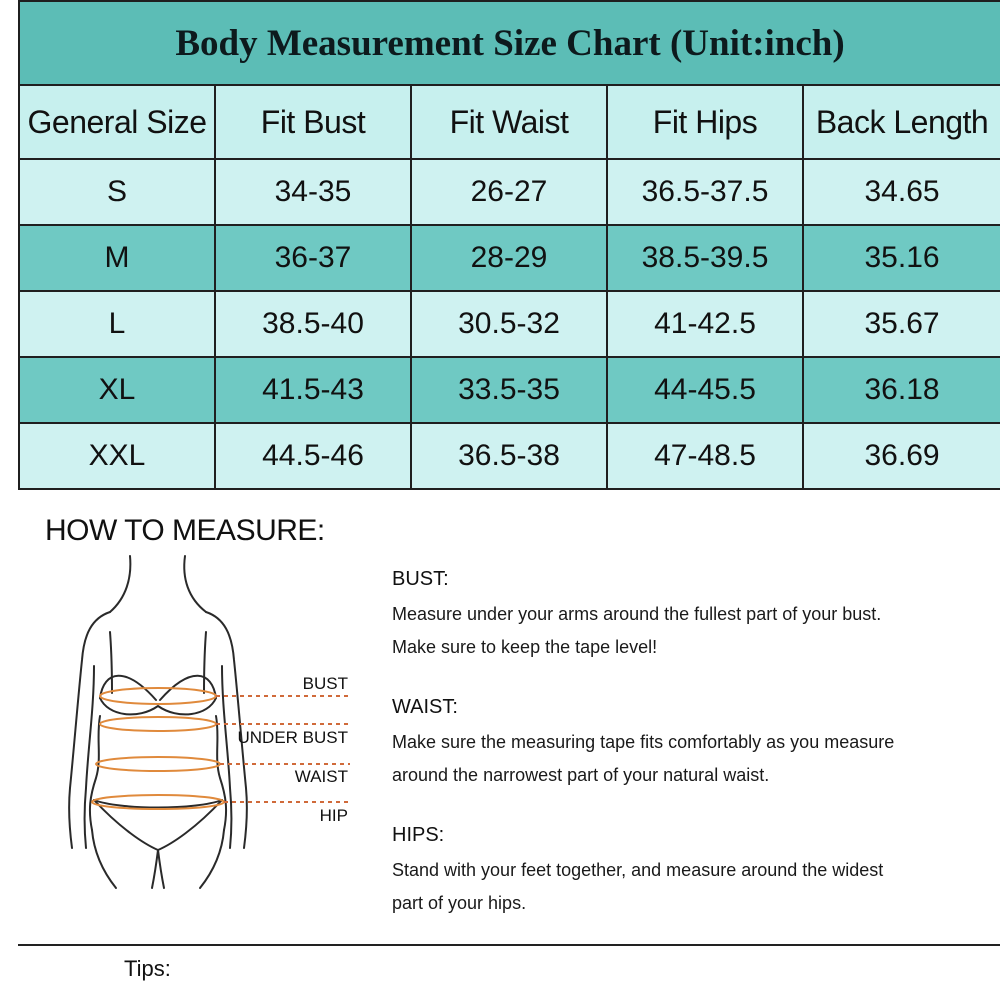 This screenshot has height=1000, width=1000. I want to click on table-cell: 30.5-32, so click(509, 324).